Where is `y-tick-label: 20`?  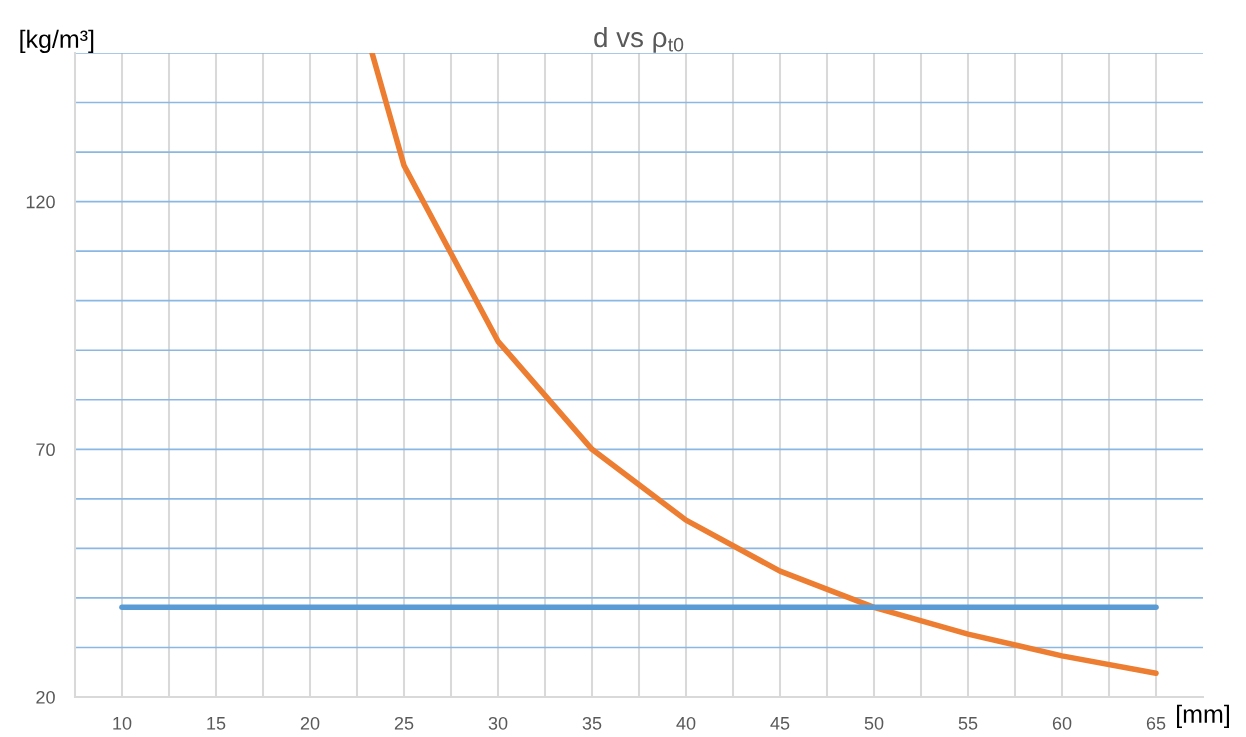 y-tick-label: 20 is located at coordinates (45, 697).